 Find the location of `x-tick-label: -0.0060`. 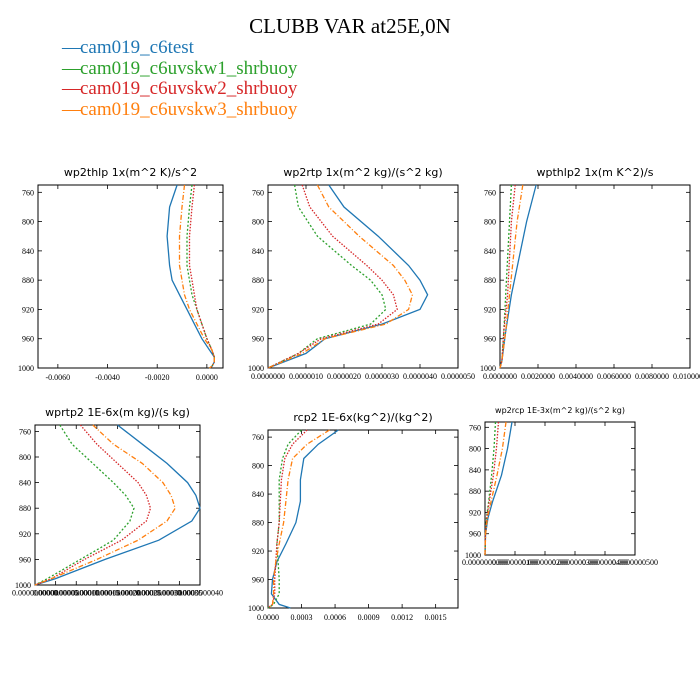

x-tick-label: -0.0060 is located at coordinates (58, 377).